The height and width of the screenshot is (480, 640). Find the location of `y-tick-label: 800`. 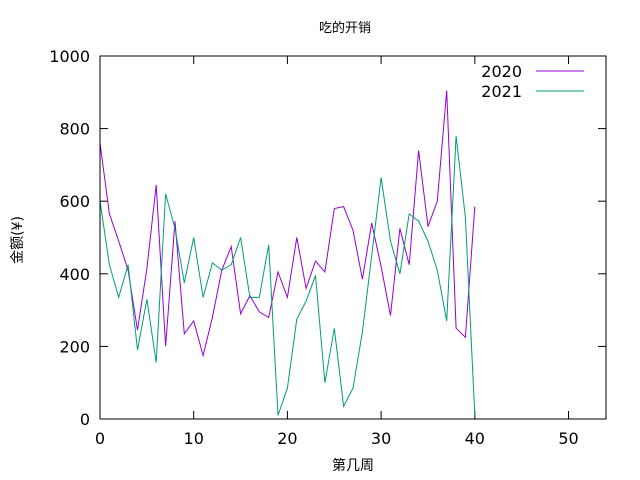

y-tick-label: 800 is located at coordinates (74, 129).